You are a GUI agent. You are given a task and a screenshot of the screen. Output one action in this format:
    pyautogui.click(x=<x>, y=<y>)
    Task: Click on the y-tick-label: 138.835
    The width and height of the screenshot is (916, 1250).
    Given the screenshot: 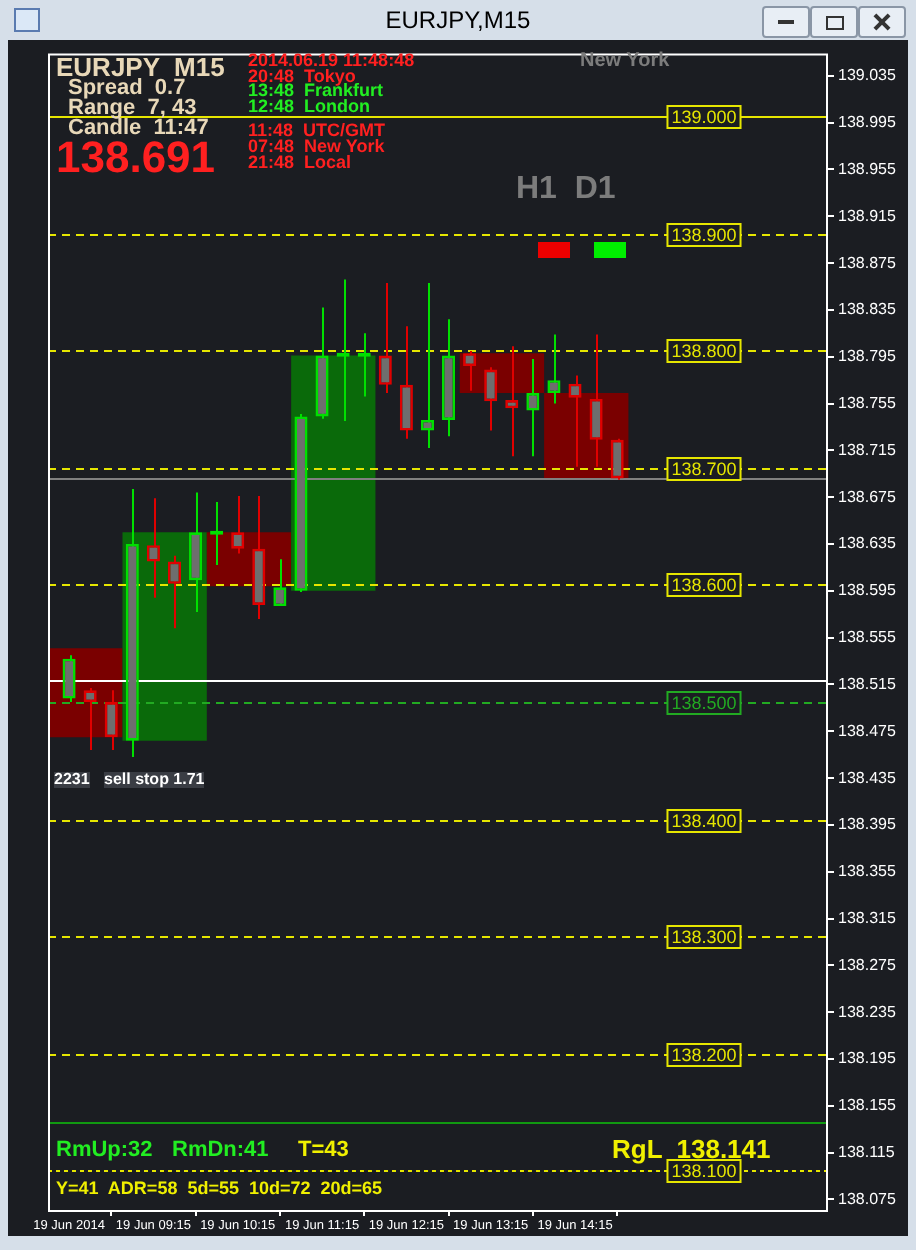 What is the action you would take?
    pyautogui.click(x=867, y=309)
    